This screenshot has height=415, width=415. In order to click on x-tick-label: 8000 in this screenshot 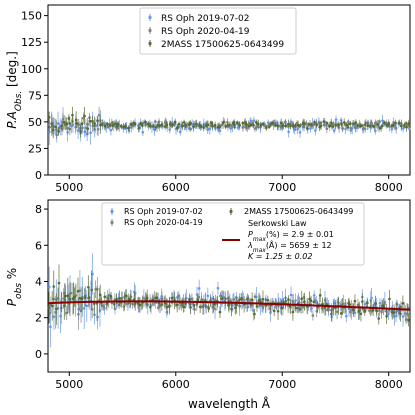, I will do `click(389, 384)`.